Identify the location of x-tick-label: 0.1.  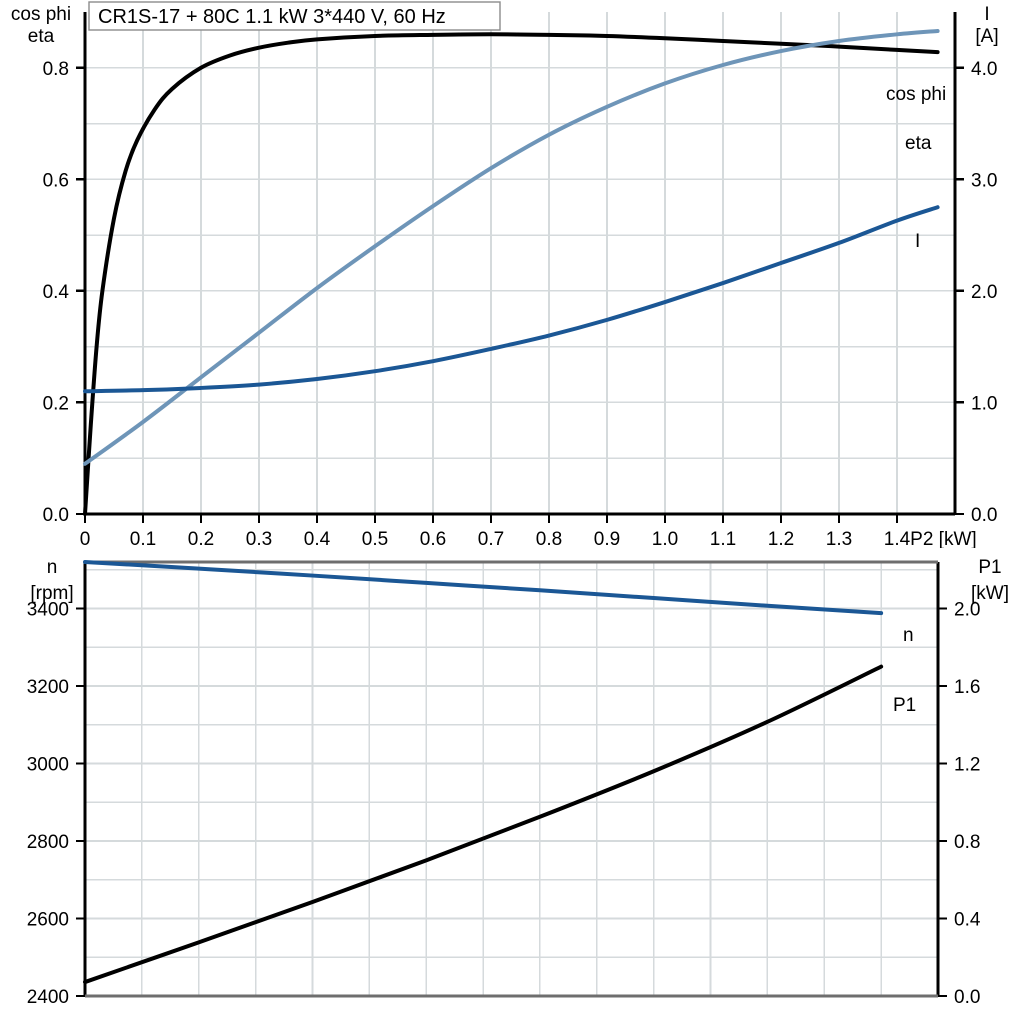
(143, 538).